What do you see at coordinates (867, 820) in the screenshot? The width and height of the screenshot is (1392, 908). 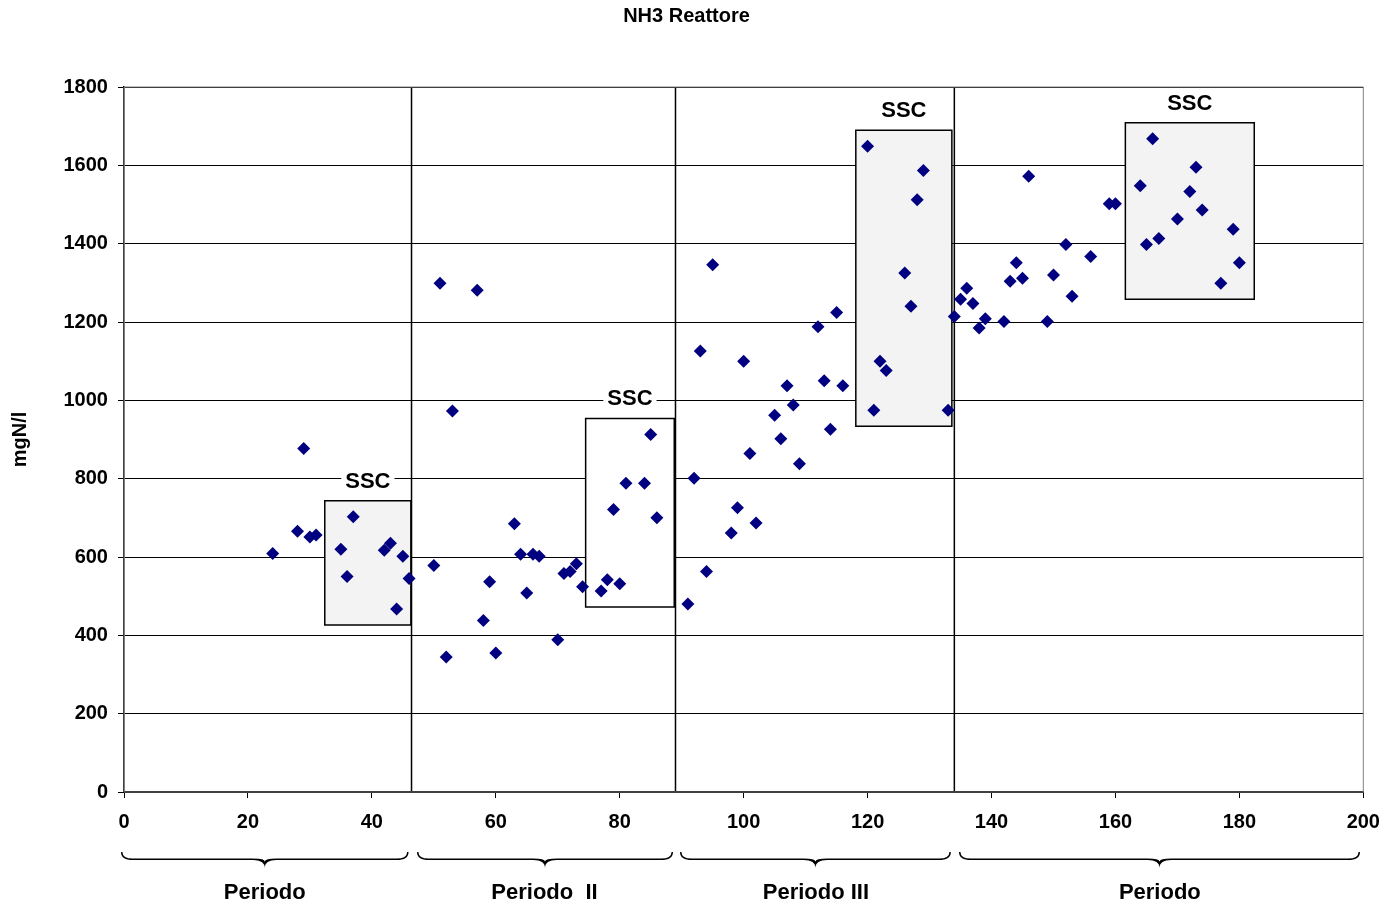 I see `x-tick-label: 120` at bounding box center [867, 820].